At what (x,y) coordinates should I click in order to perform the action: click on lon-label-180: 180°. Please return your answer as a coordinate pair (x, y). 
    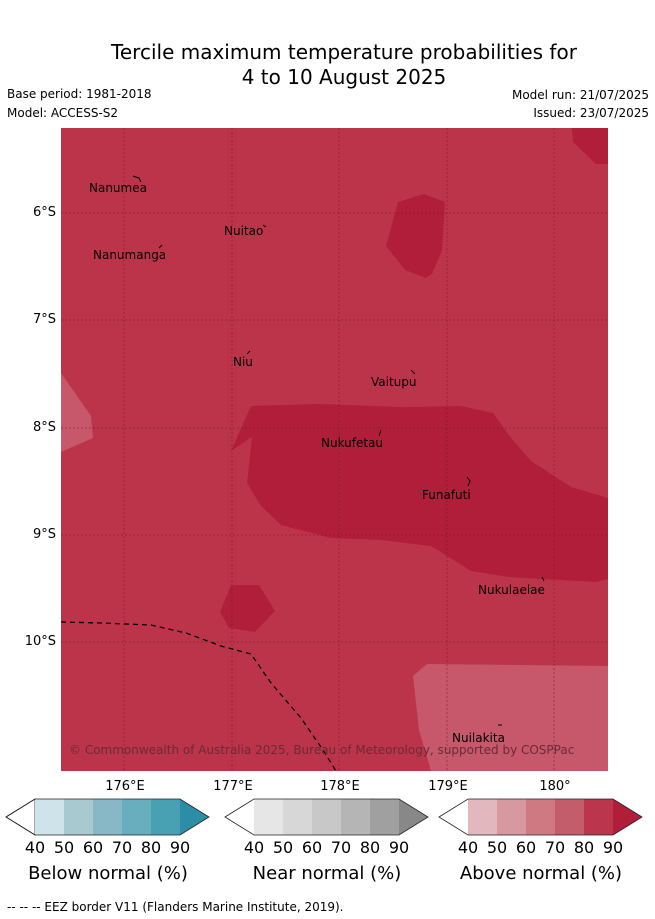
    Looking at the image, I should click on (555, 786).